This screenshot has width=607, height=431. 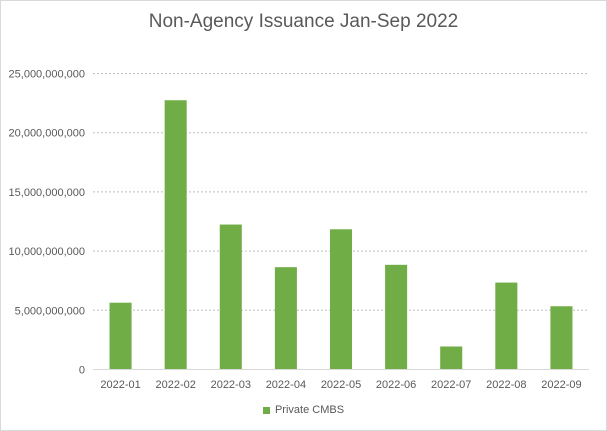 I want to click on x-tick-label: 2022-02, so click(x=175, y=385).